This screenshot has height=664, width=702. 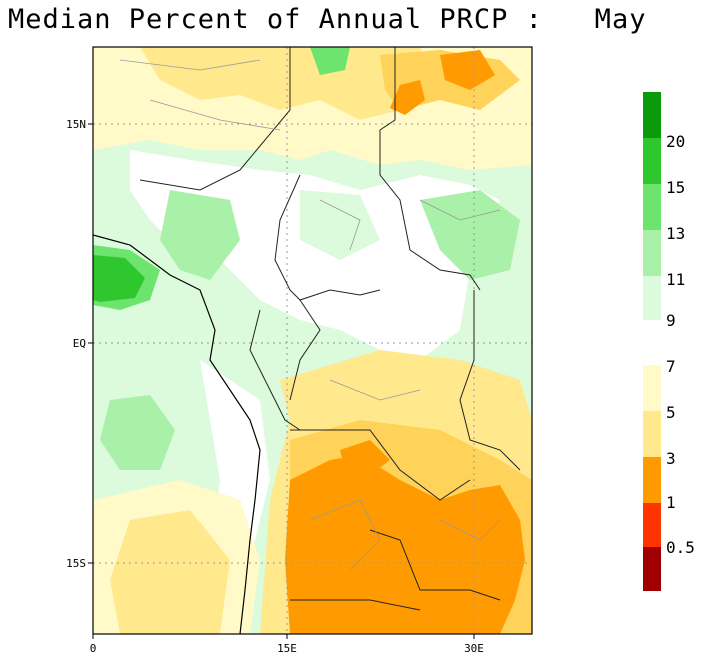 What do you see at coordinates (340, 225) in the screenshot?
I see `zone-pale-mid` at bounding box center [340, 225].